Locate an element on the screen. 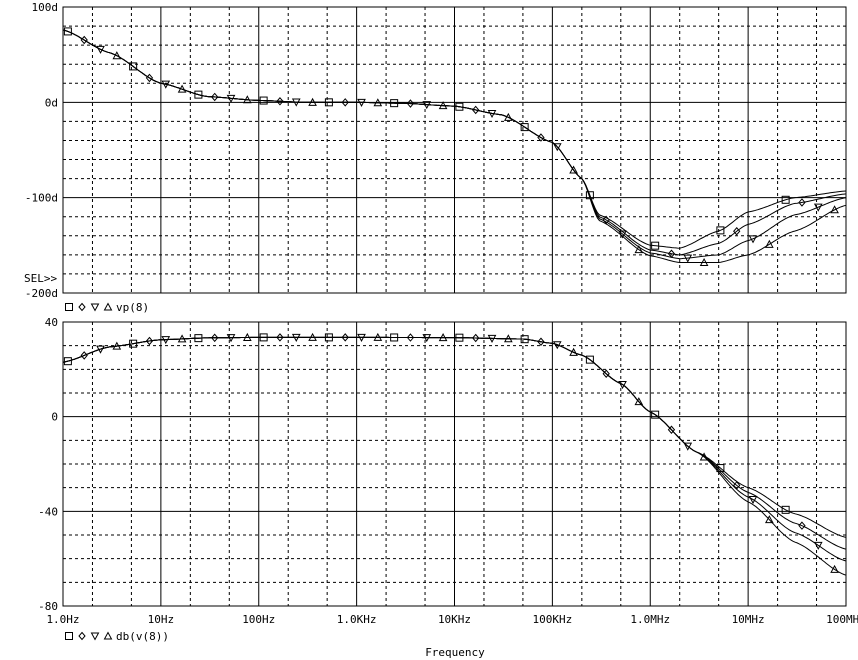  x-tick-label: 10MHz is located at coordinates (748, 619).